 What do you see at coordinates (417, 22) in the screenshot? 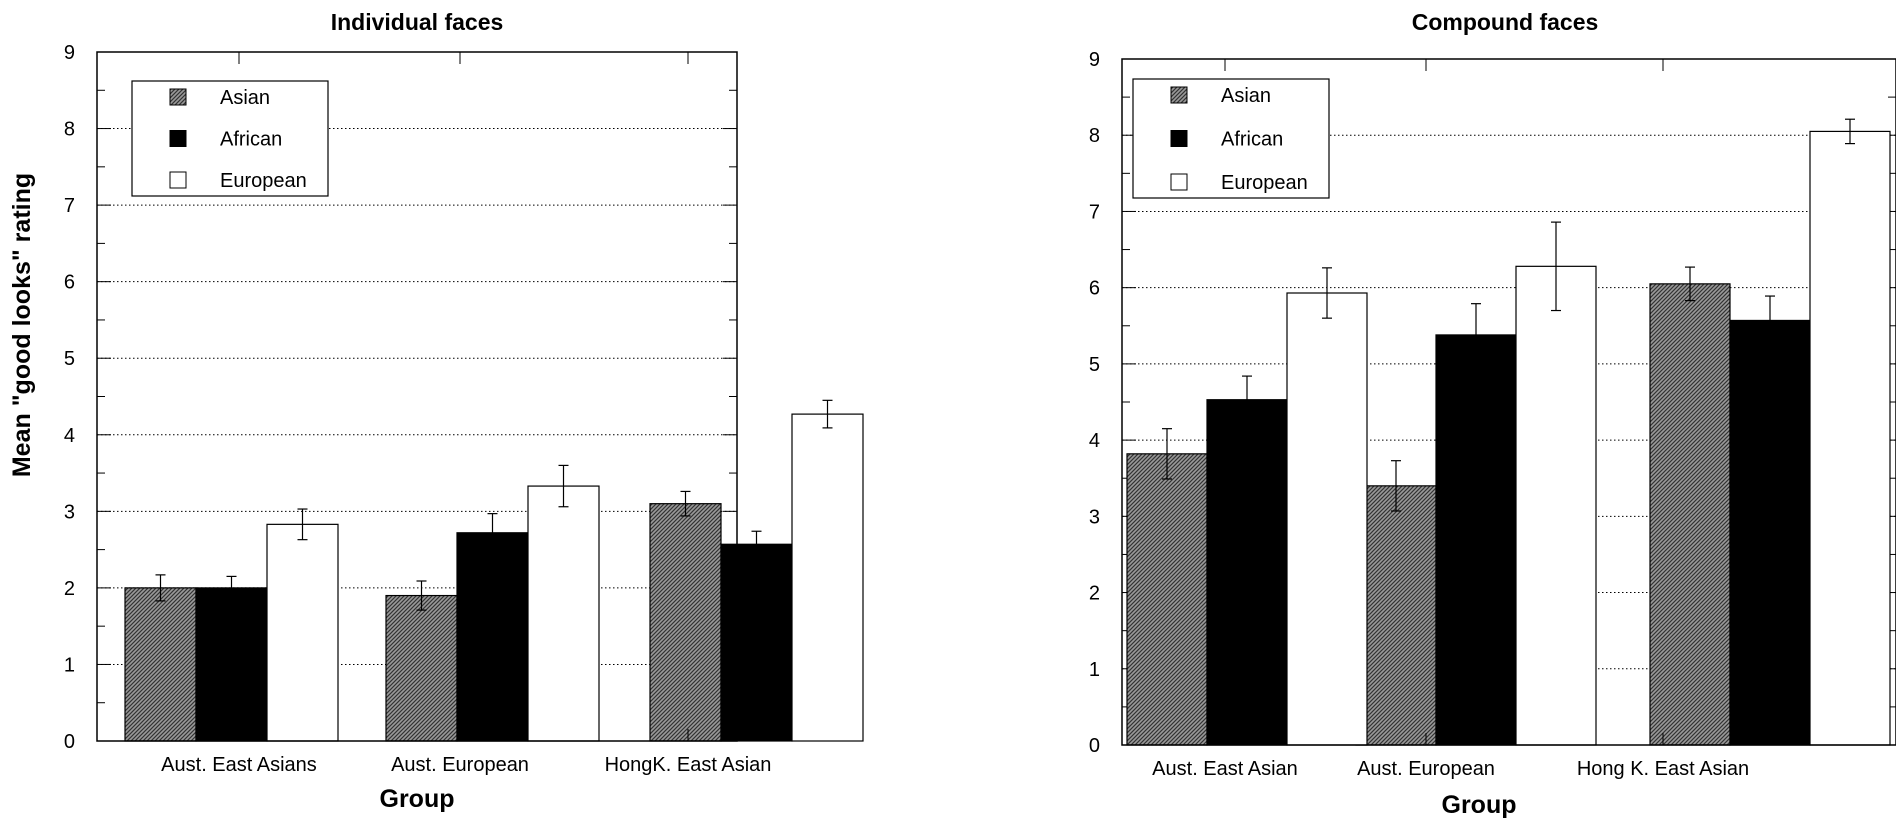
I see `chart-title: Individual faces` at bounding box center [417, 22].